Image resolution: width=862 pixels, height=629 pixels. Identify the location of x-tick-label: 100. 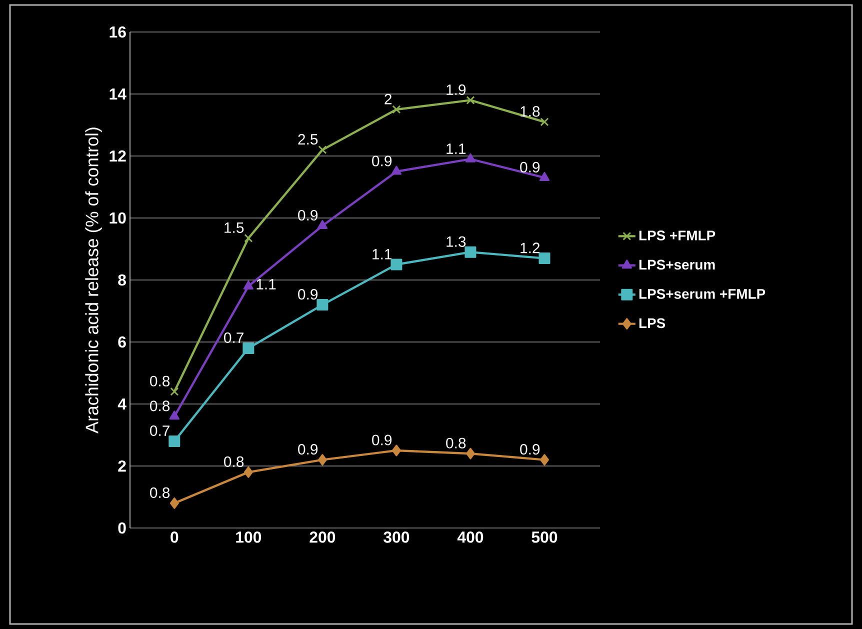
(249, 537).